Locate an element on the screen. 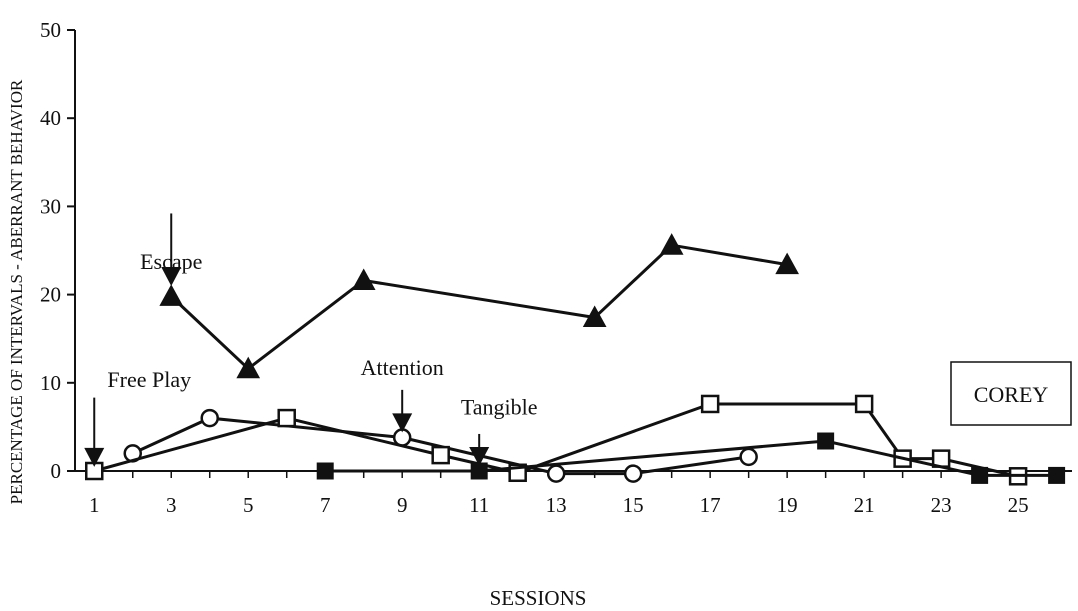  x-tick-label: 19 is located at coordinates (787, 505).